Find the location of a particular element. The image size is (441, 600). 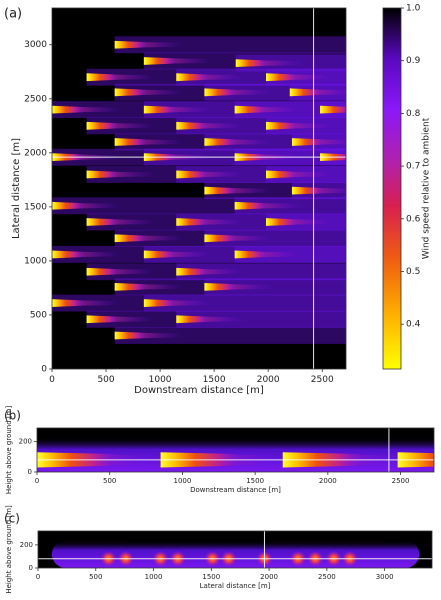

y-tick-label: 0.7 is located at coordinates (413, 167).